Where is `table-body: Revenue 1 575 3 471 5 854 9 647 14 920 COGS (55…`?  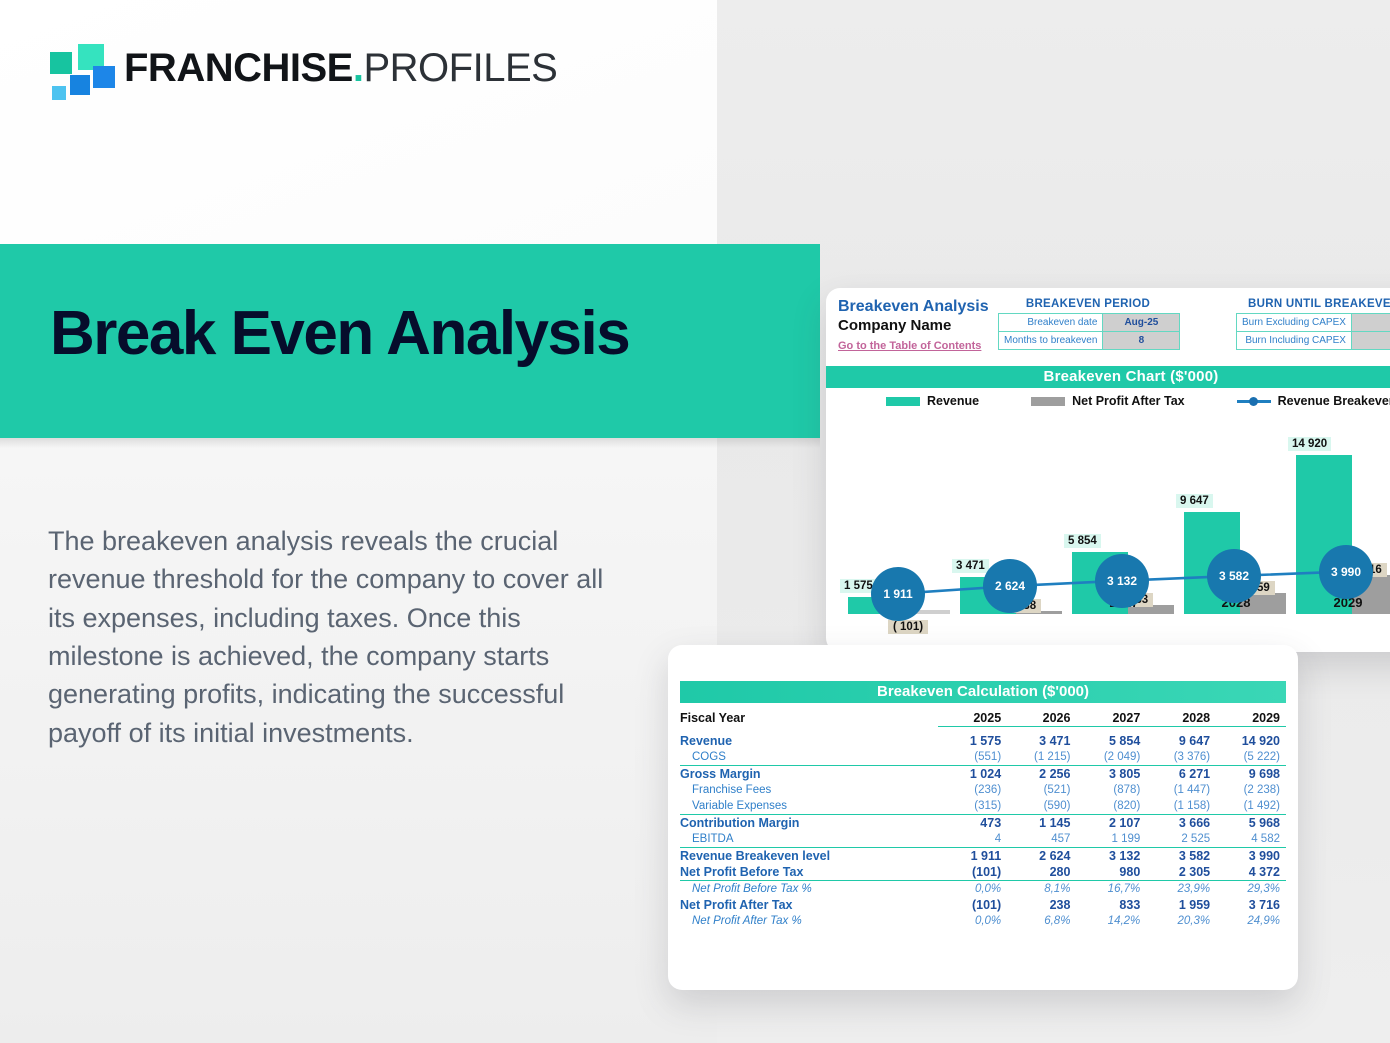 table-body: Revenue 1 575 3 471 5 854 9 647 14 920 COGS (55… is located at coordinates (983, 831).